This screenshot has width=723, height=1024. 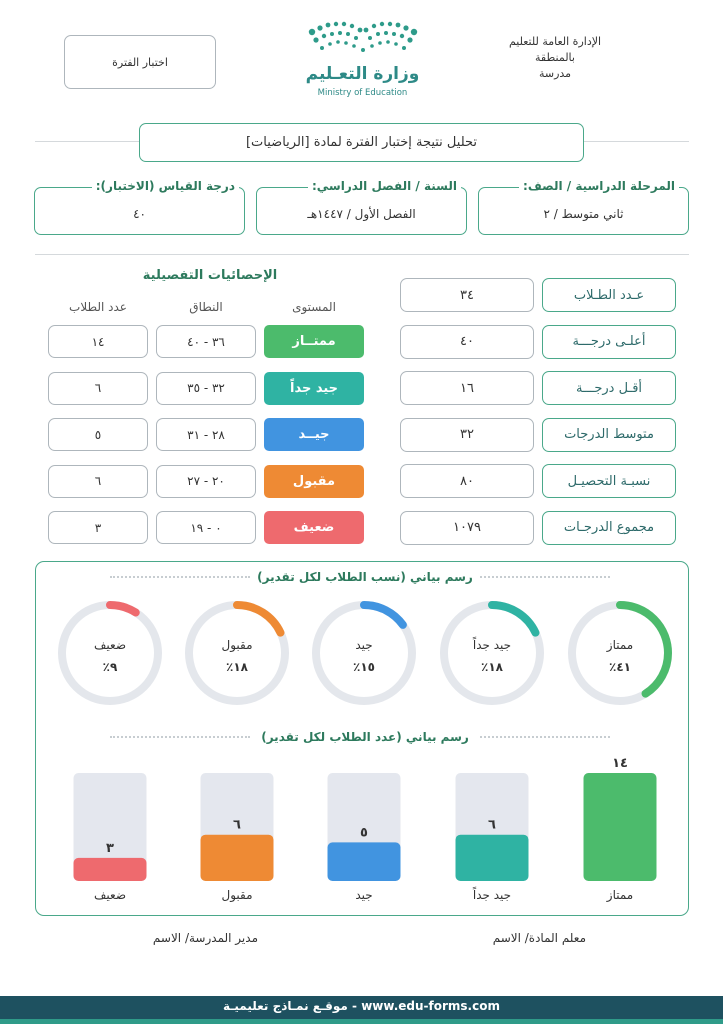 What do you see at coordinates (98, 434) in the screenshot?
I see `grade-count: ٥` at bounding box center [98, 434].